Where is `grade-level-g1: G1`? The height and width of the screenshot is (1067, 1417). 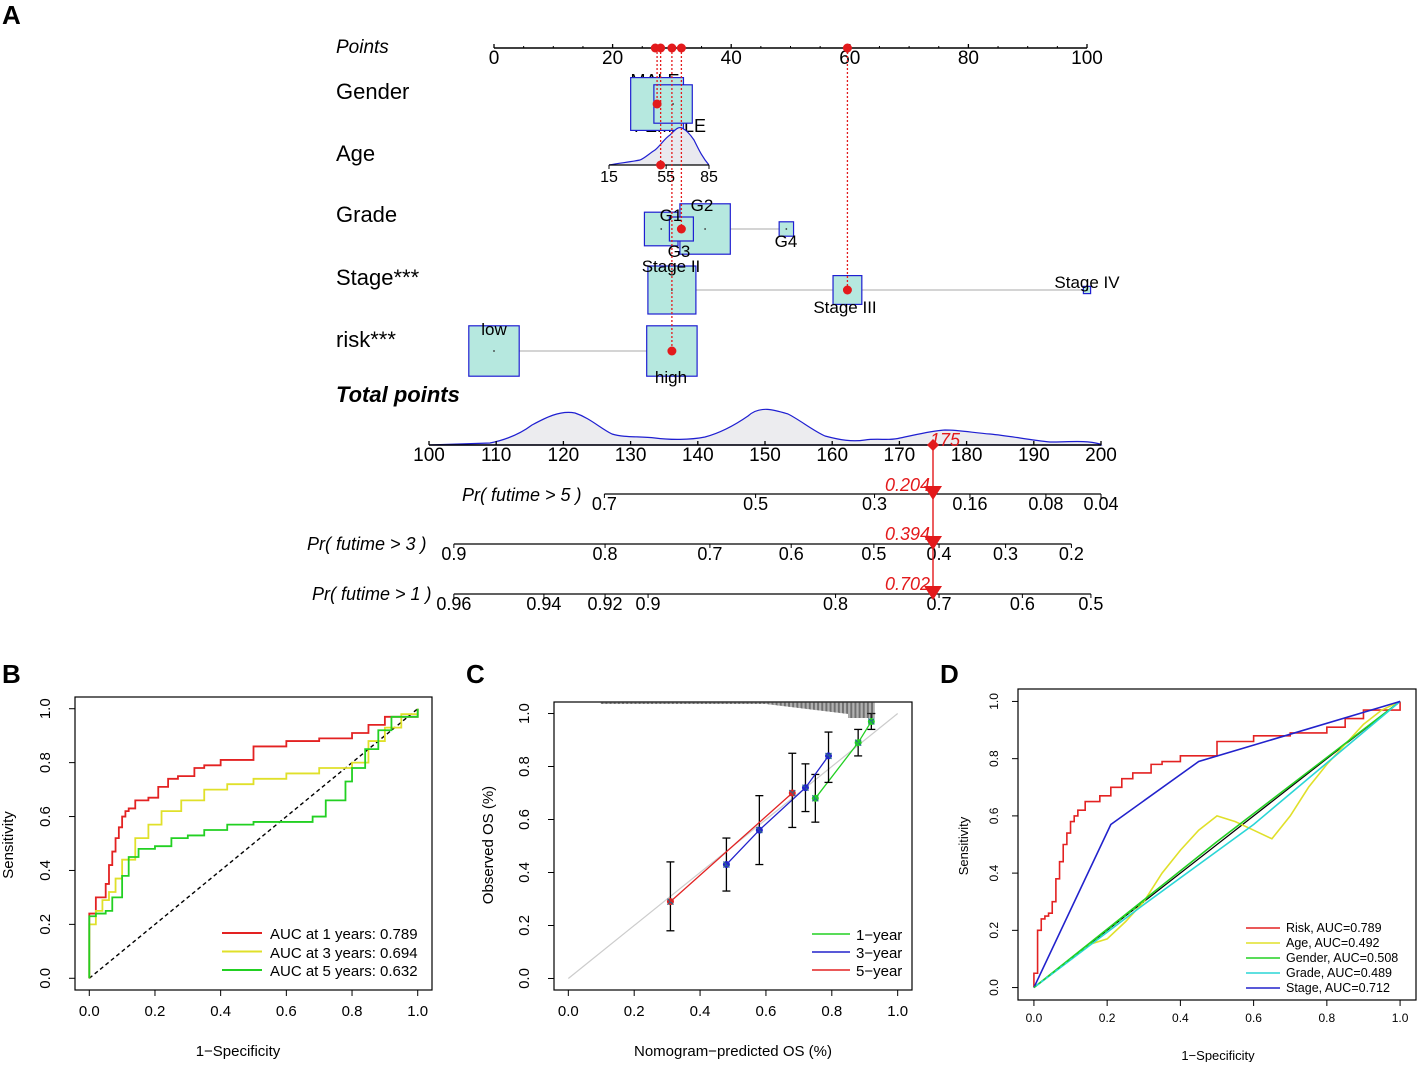
grade-level-g1: G1 is located at coordinates (671, 215).